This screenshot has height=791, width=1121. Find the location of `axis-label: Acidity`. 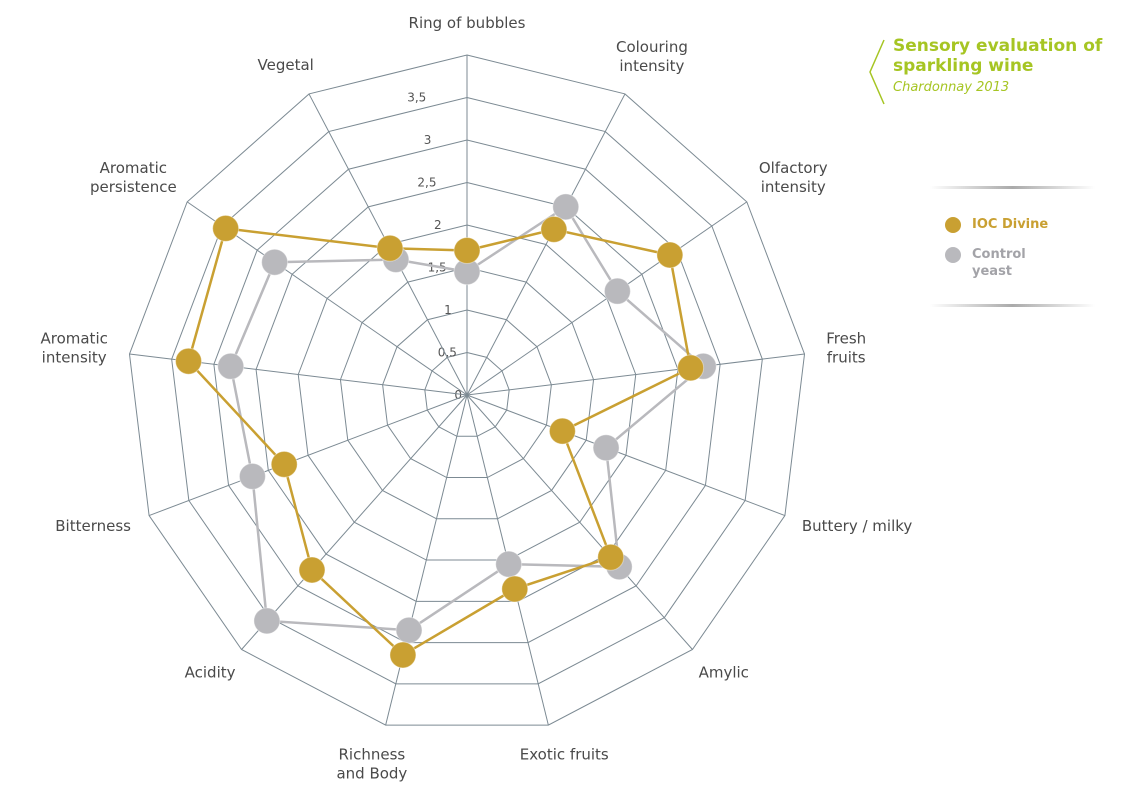

axis-label: Acidity is located at coordinates (210, 672).